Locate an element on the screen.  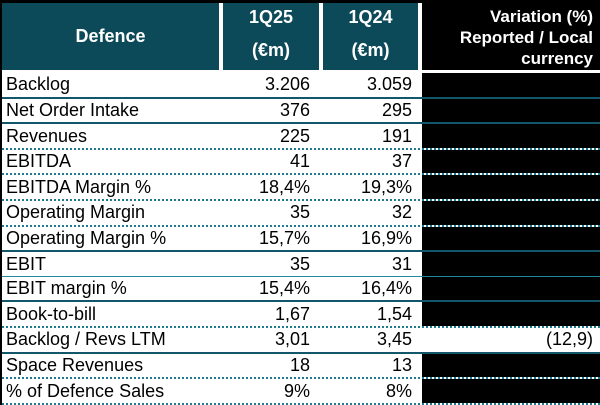
table-row: EBITDA 41 37 is located at coordinates (301, 162).